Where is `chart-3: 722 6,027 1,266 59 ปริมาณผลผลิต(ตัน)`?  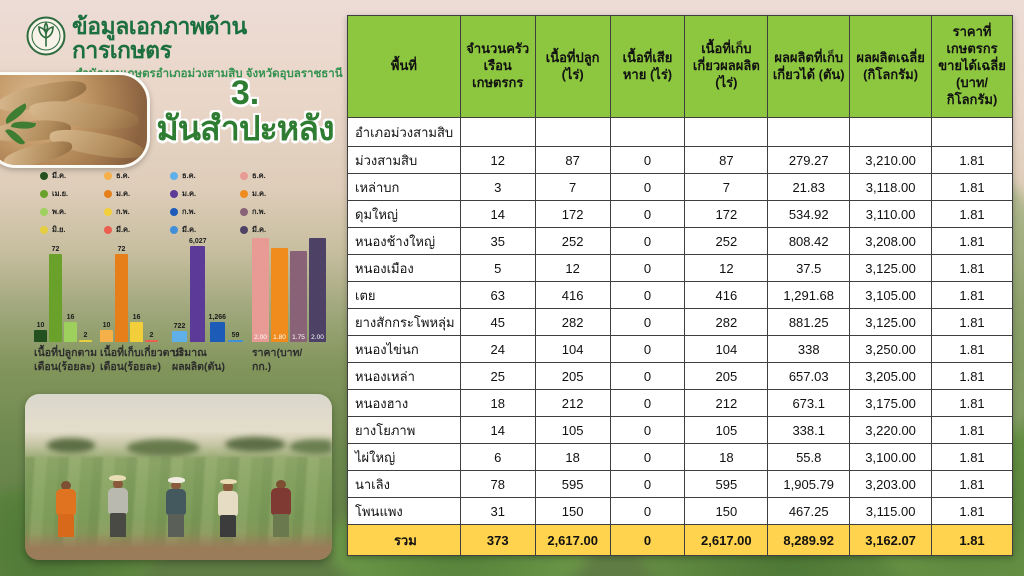 chart-3: 722 6,027 1,266 59 ปริมาณผลผลิต(ตัน) is located at coordinates (208, 303).